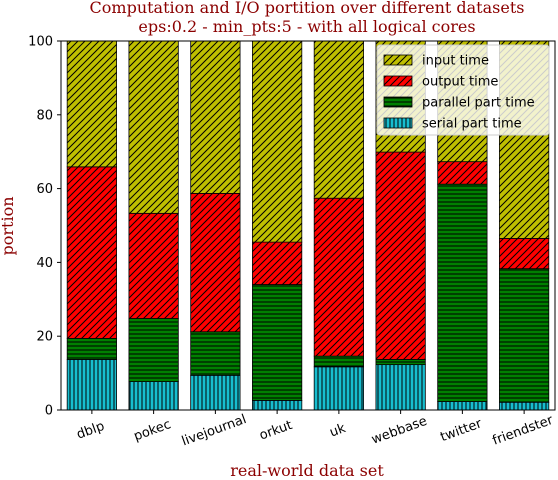 The height and width of the screenshot is (480, 558). I want to click on bar-dblp-serial-part-time, so click(91, 385).